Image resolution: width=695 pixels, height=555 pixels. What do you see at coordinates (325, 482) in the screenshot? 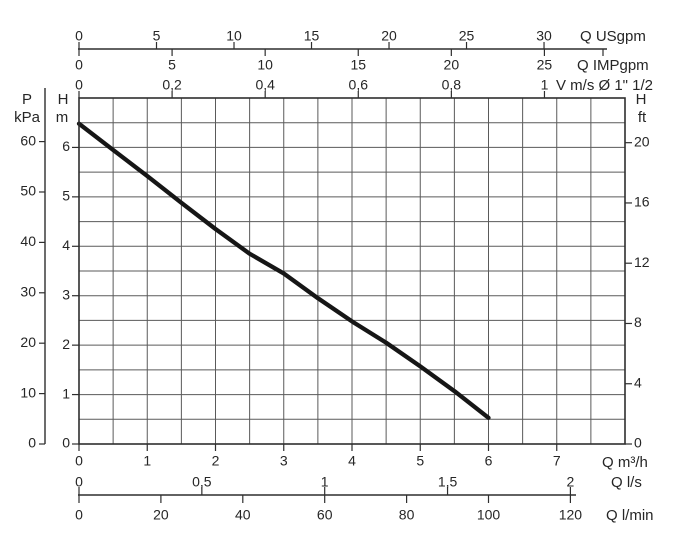
I see `ls-tick-label: 1` at bounding box center [325, 482].